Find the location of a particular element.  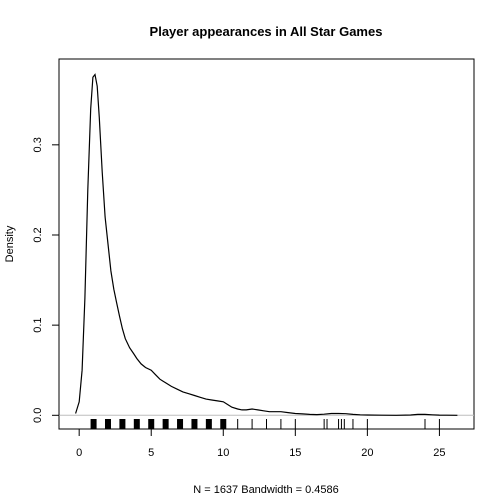

x-tick-label: 5 is located at coordinates (151, 453).